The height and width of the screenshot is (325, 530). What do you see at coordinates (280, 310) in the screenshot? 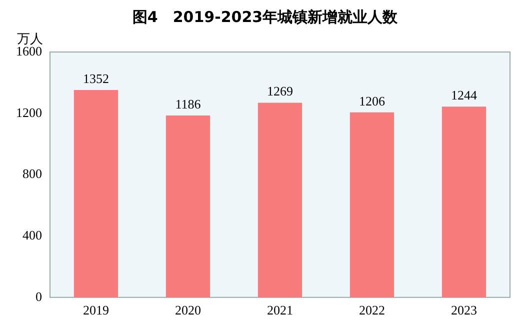
I see `x-tick-label: 2021` at bounding box center [280, 310].